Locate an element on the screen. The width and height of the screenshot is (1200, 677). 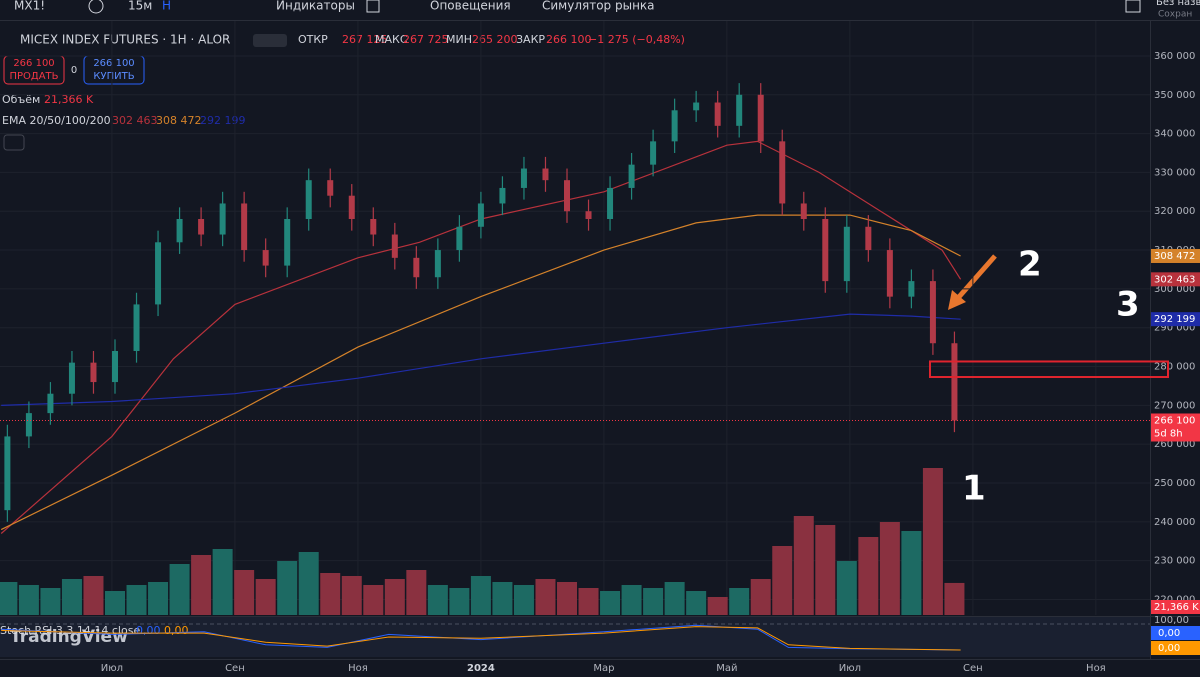
ema-tag-label: 302 463 is located at coordinates (1174, 279).